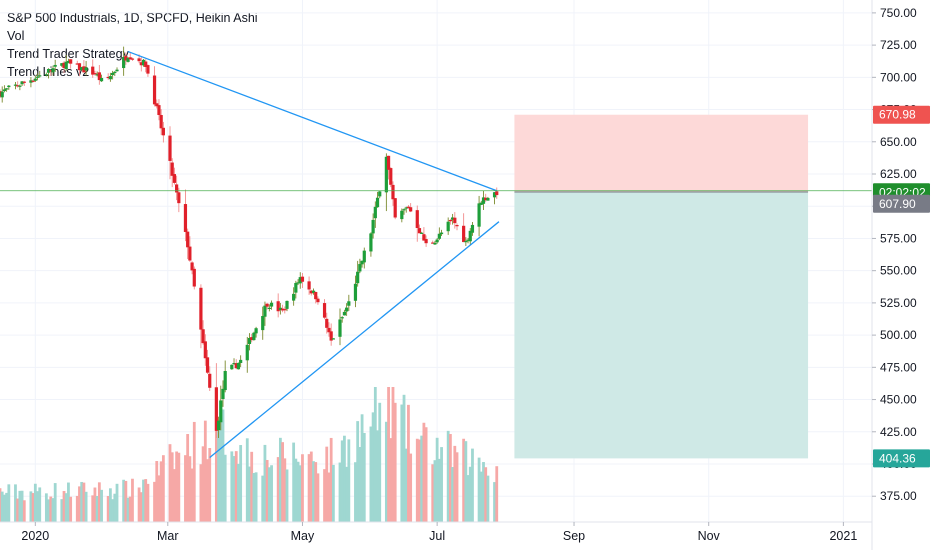 This screenshot has width=932, height=550. What do you see at coordinates (16, 36) in the screenshot?
I see `legend-volume: Vol` at bounding box center [16, 36].